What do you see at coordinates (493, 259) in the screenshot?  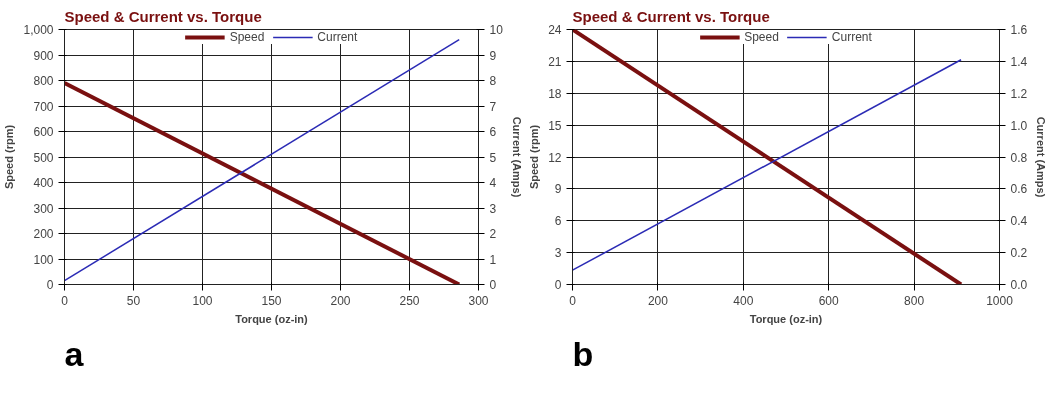 I see `y2-tick-label: 1` at bounding box center [493, 259].